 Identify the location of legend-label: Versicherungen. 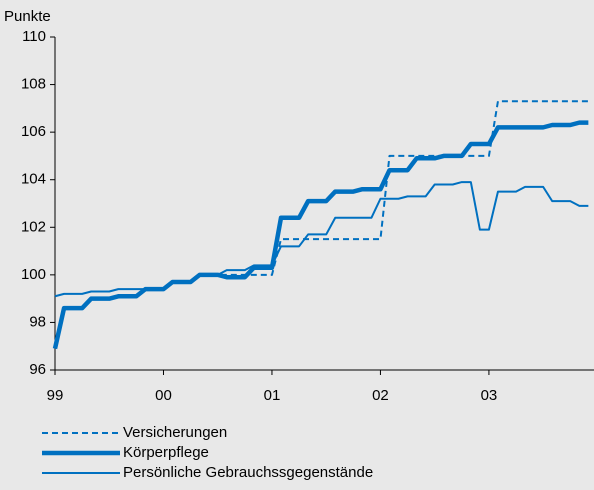
(175, 432).